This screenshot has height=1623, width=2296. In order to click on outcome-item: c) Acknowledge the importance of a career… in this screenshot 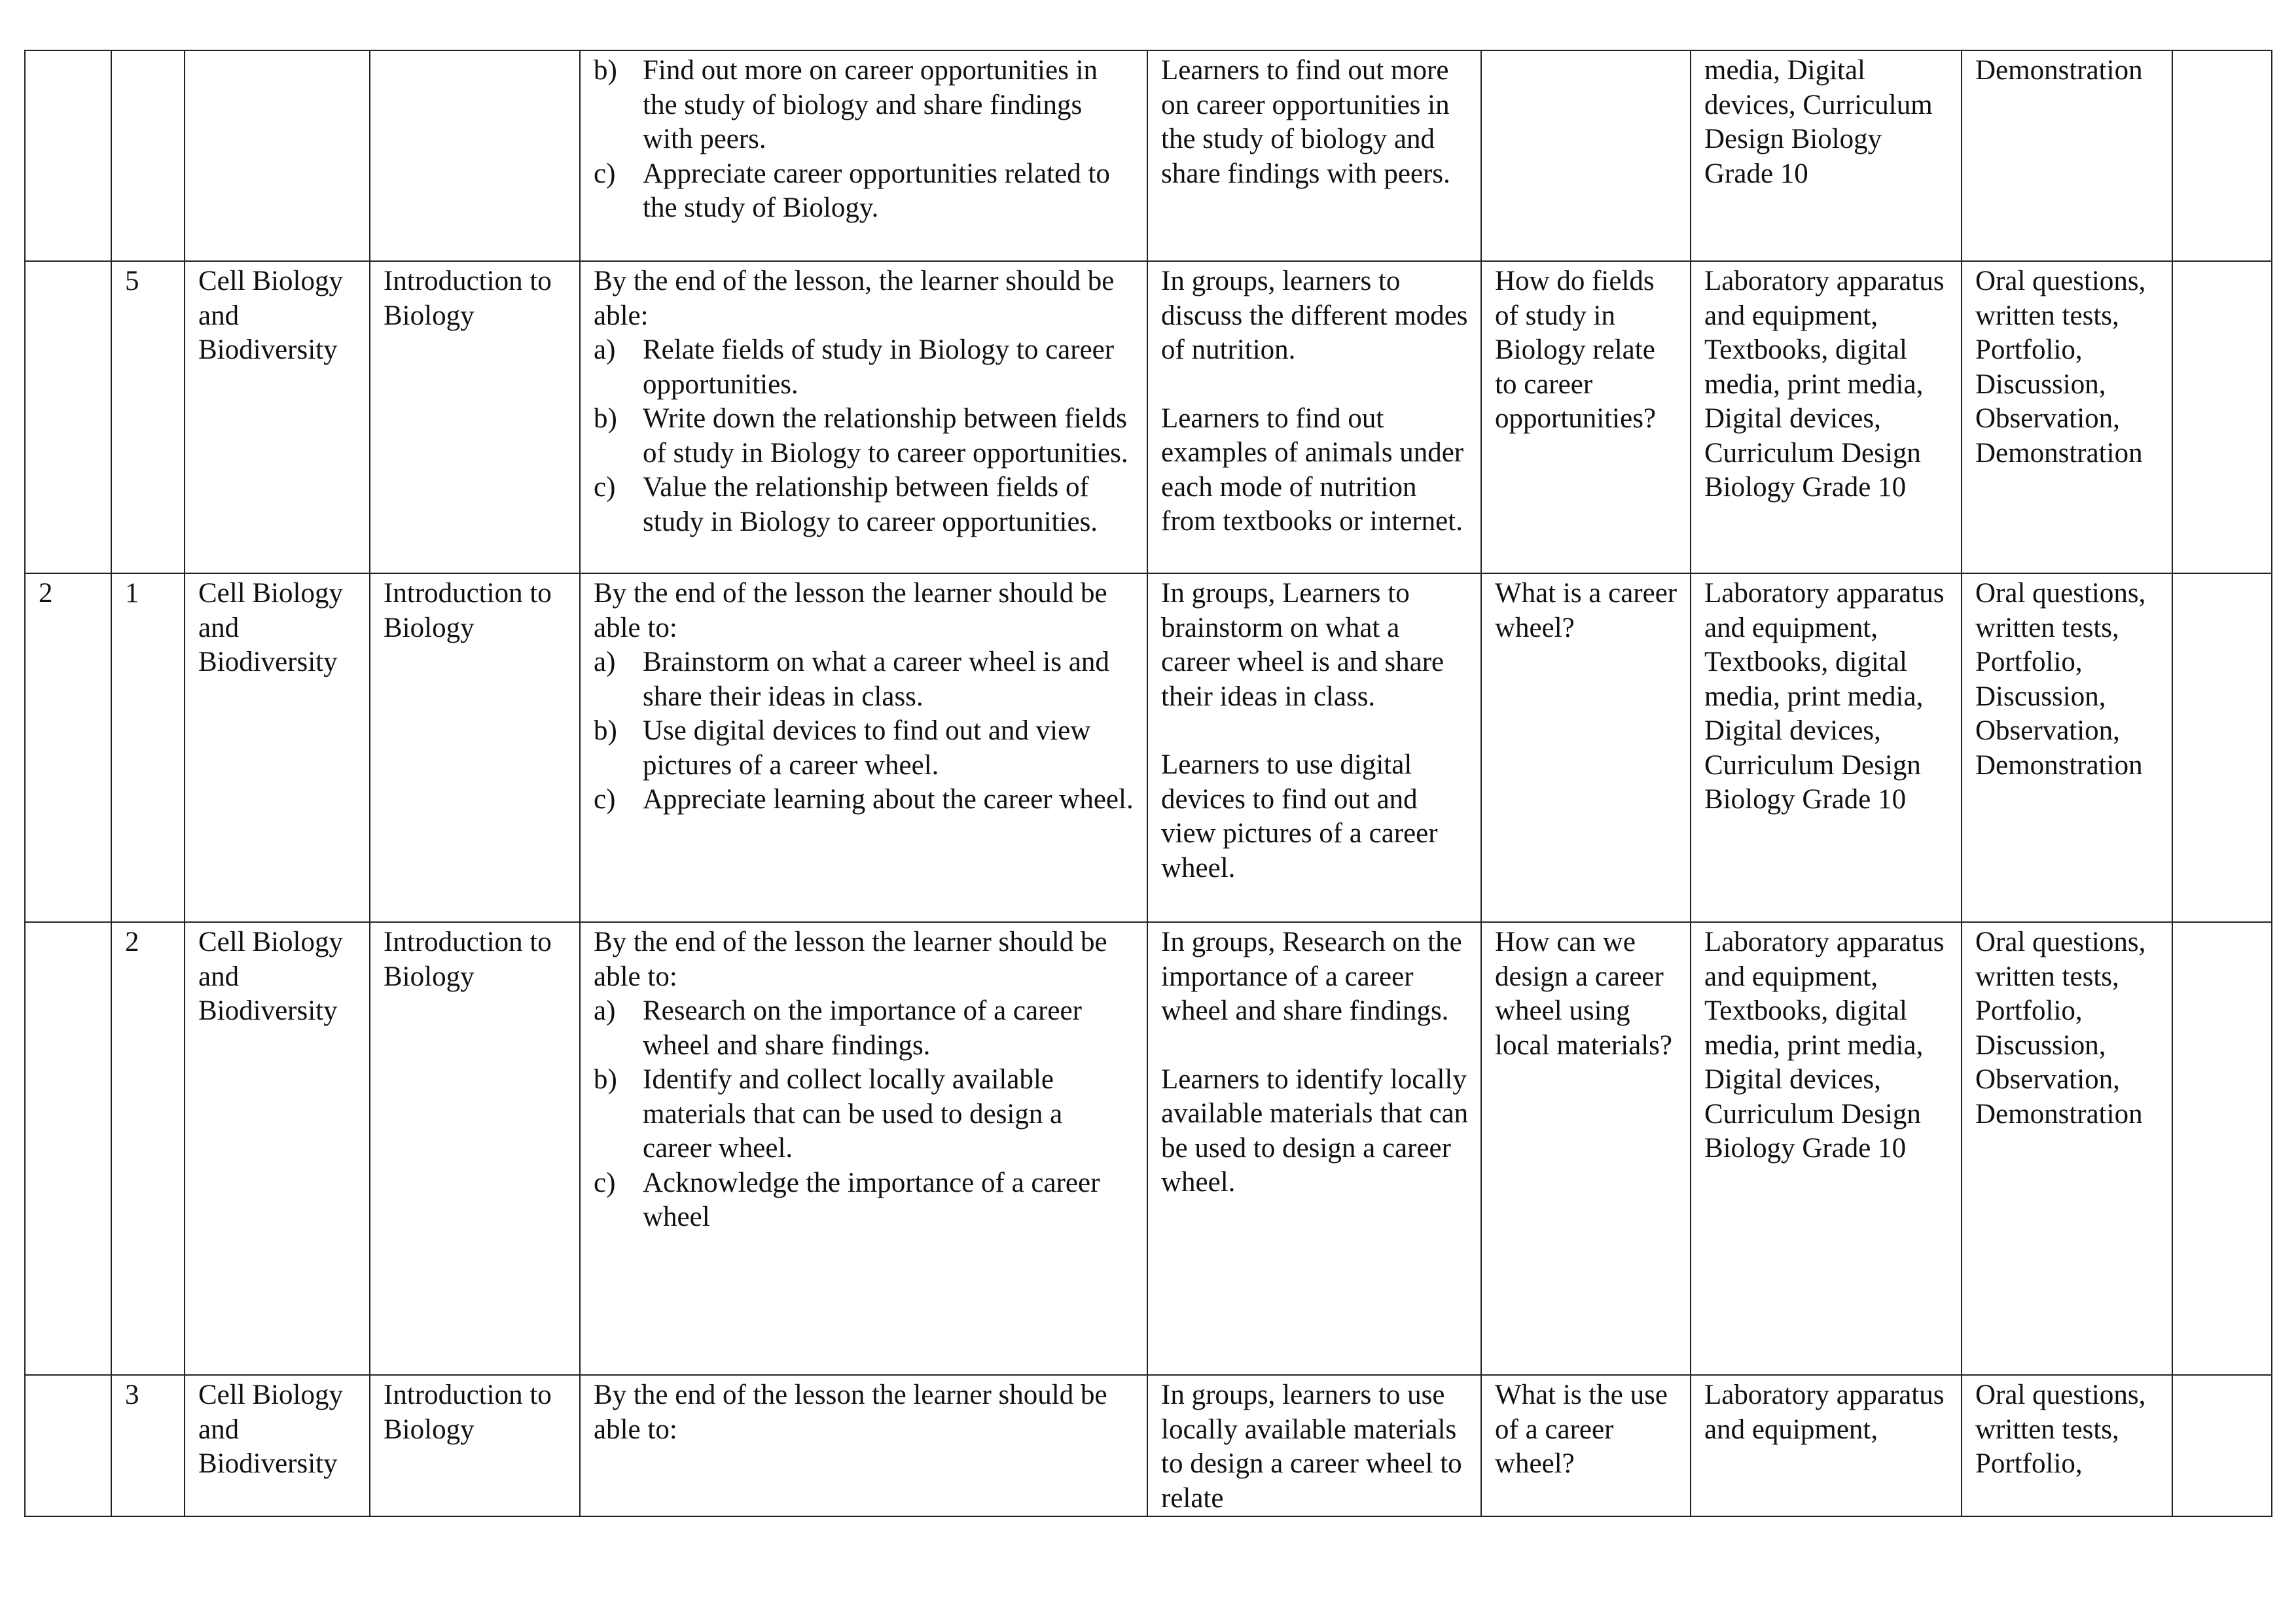, I will do `click(864, 1200)`.